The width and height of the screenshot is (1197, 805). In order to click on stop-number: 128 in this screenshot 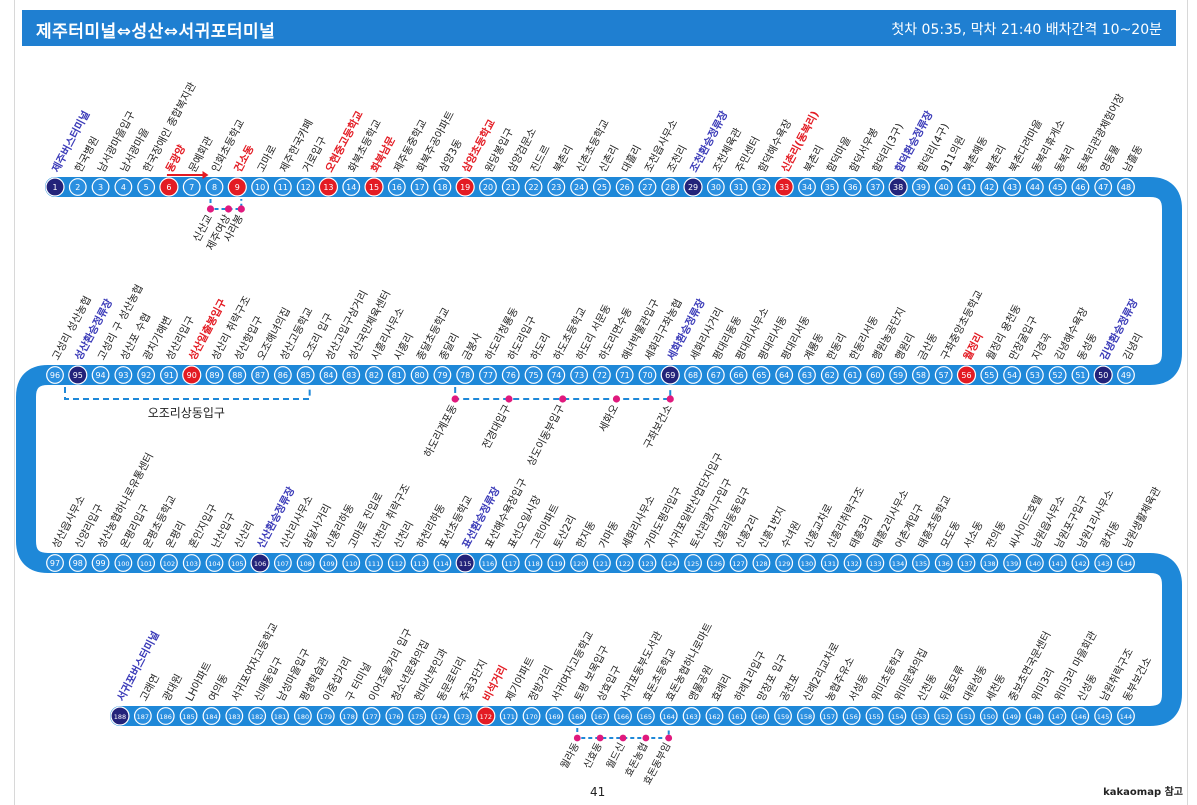, I will do `click(761, 564)`.